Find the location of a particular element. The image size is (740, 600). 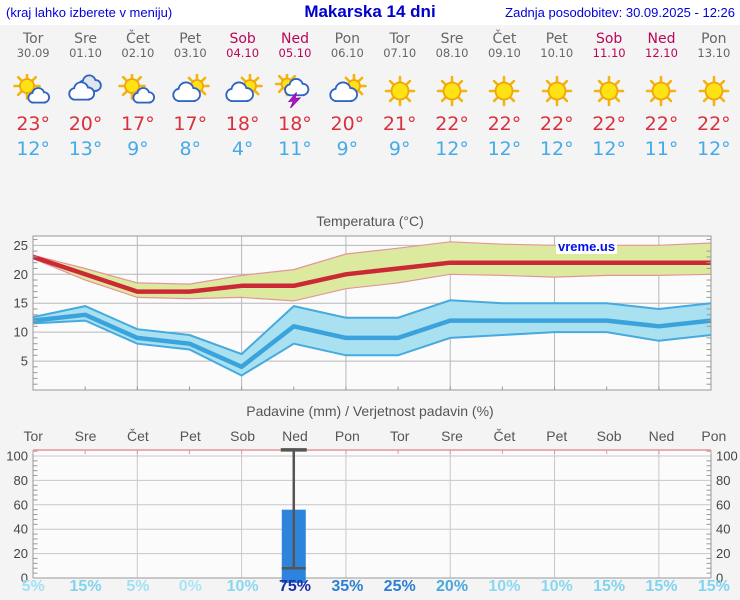

y-tick-label: 25 is located at coordinates (21, 245).